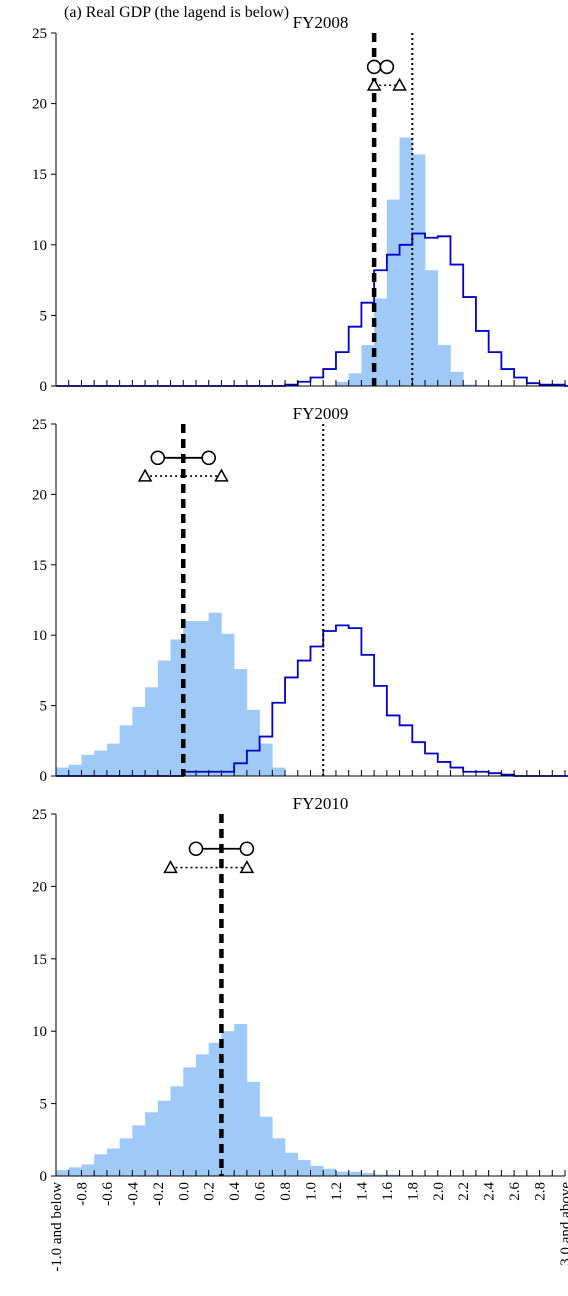  Describe the element at coordinates (388, 1191) in the screenshot. I see `x-tick-label: 1.6` at that location.